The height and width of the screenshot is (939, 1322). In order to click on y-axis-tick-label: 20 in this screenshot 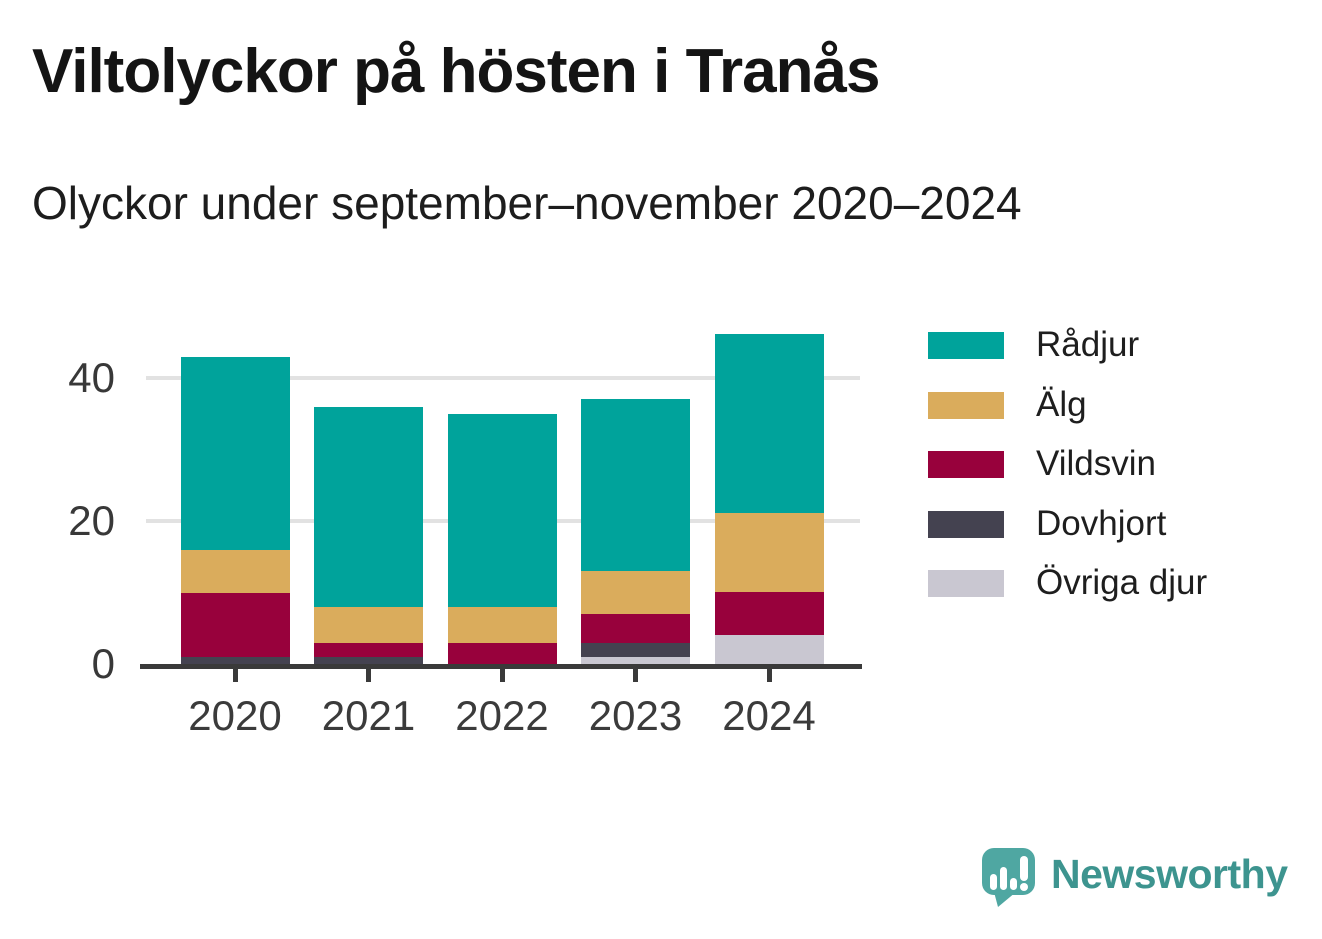, I will do `click(91, 520)`.